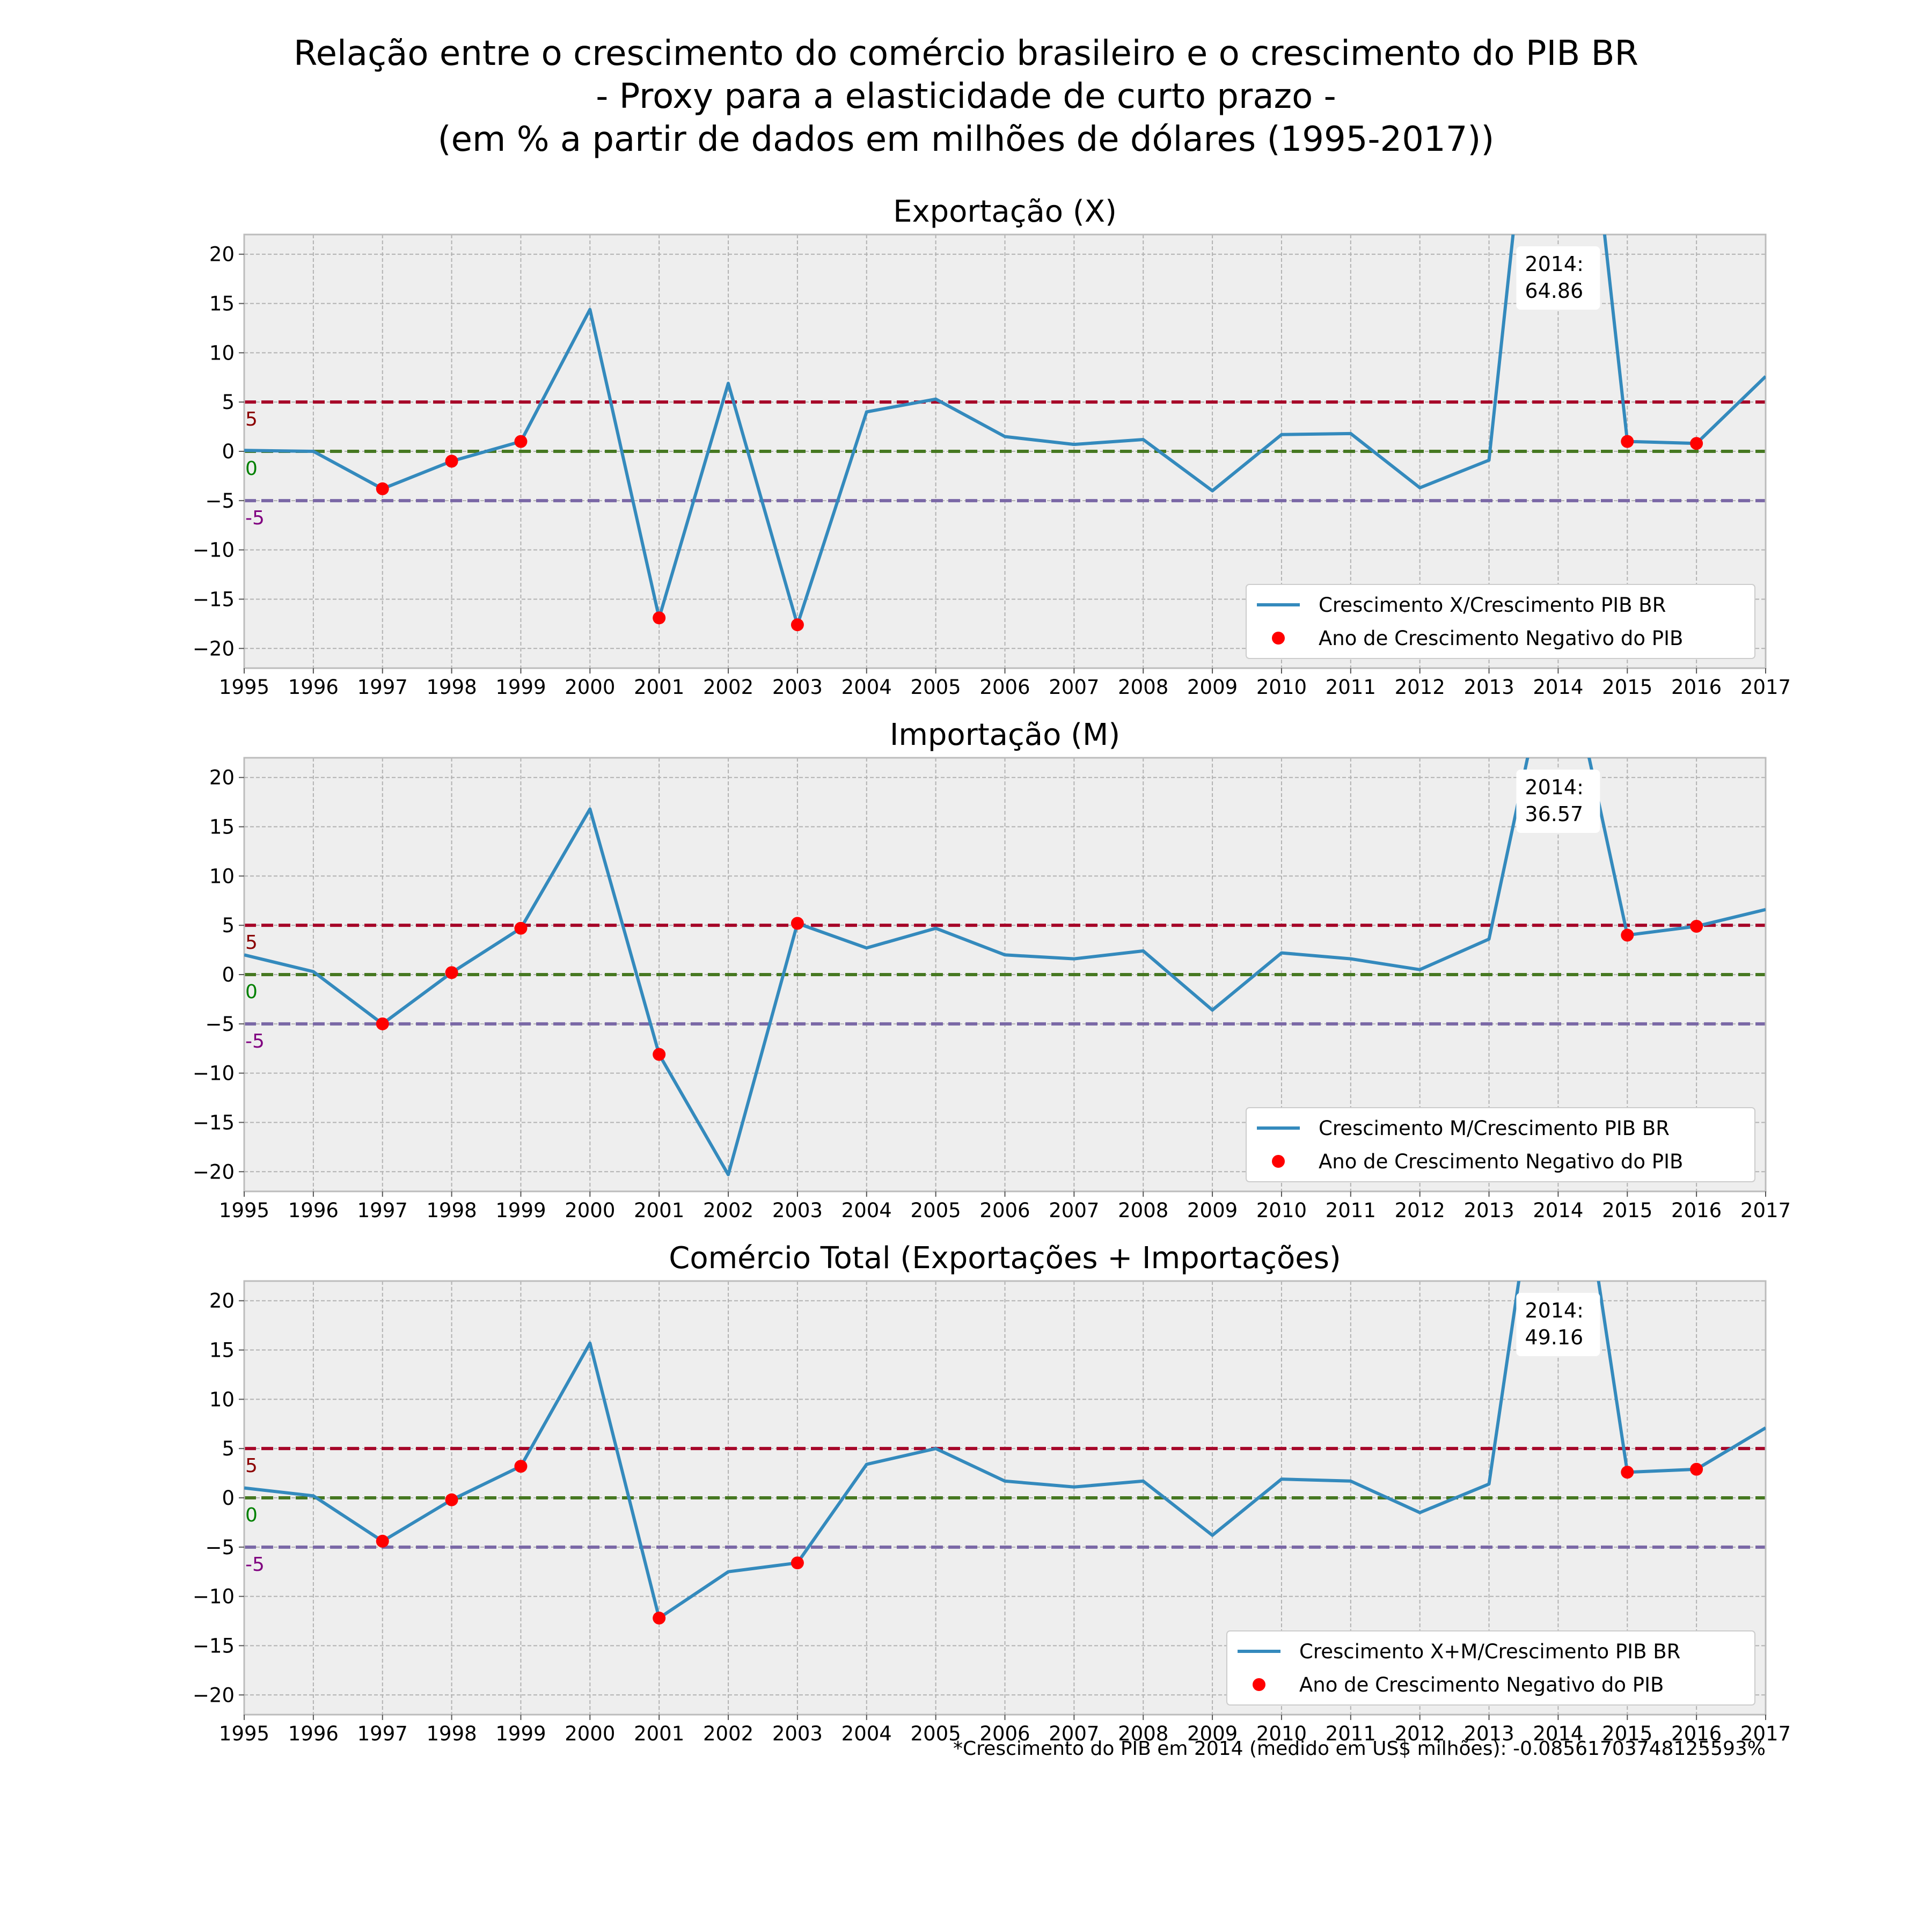 The height and width of the screenshot is (1932, 1932). Describe the element at coordinates (1554, 814) in the screenshot. I see `annotation-text: 36.57` at that location.